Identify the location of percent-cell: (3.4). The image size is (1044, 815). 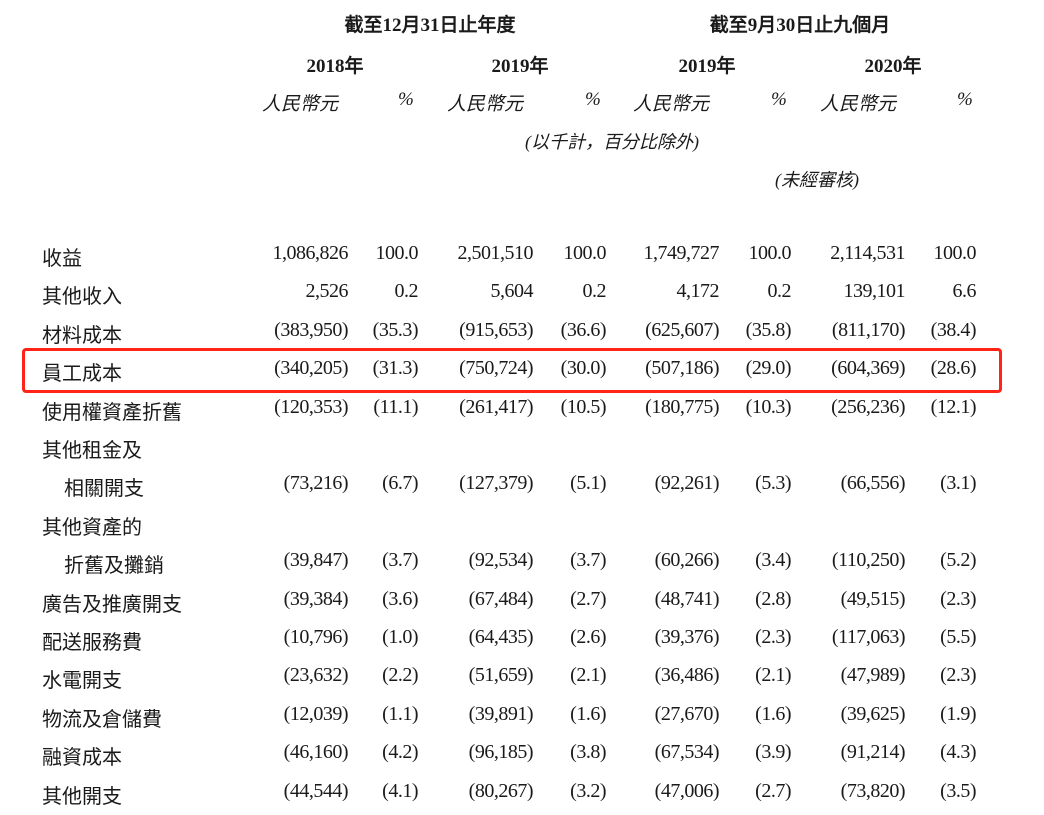
(773, 560).